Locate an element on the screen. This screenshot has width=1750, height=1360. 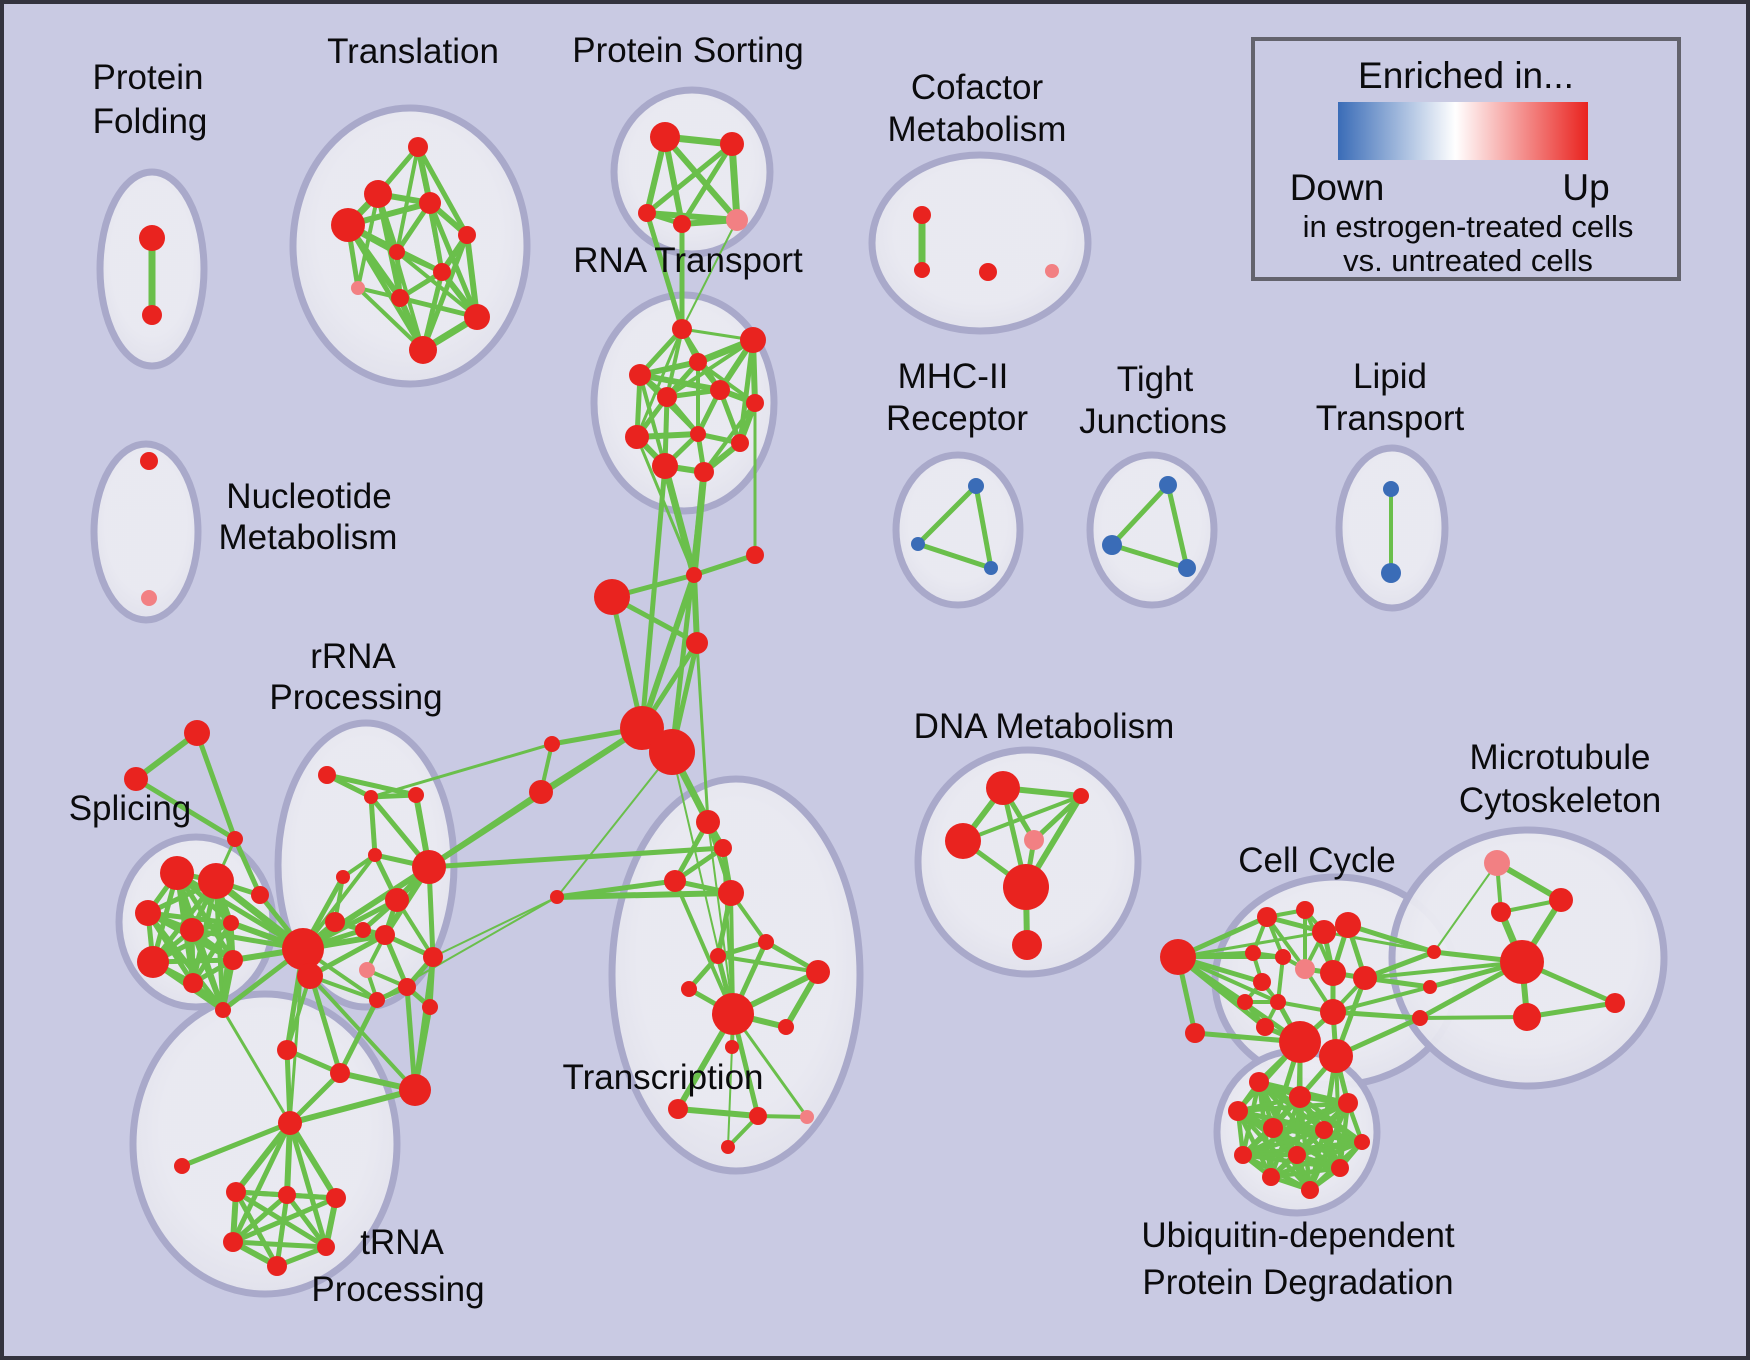
mhc-ii-receptor-ellipse is located at coordinates (958, 530).